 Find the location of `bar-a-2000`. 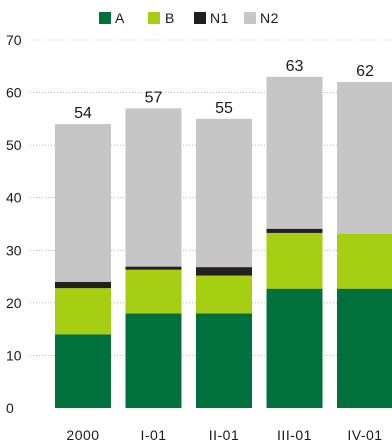

bar-a-2000 is located at coordinates (83, 371).